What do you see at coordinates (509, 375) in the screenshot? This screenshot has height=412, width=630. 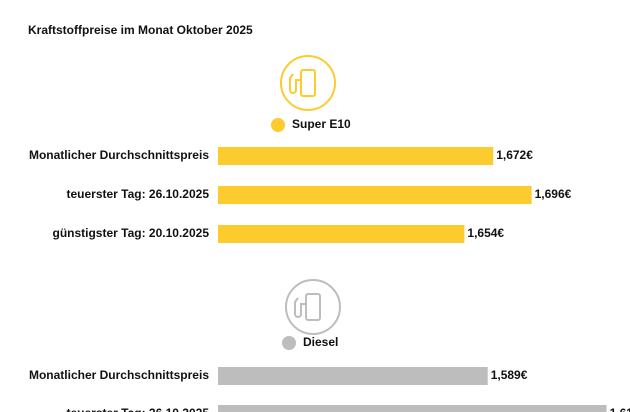 I see `value-label: 1,589€` at bounding box center [509, 375].